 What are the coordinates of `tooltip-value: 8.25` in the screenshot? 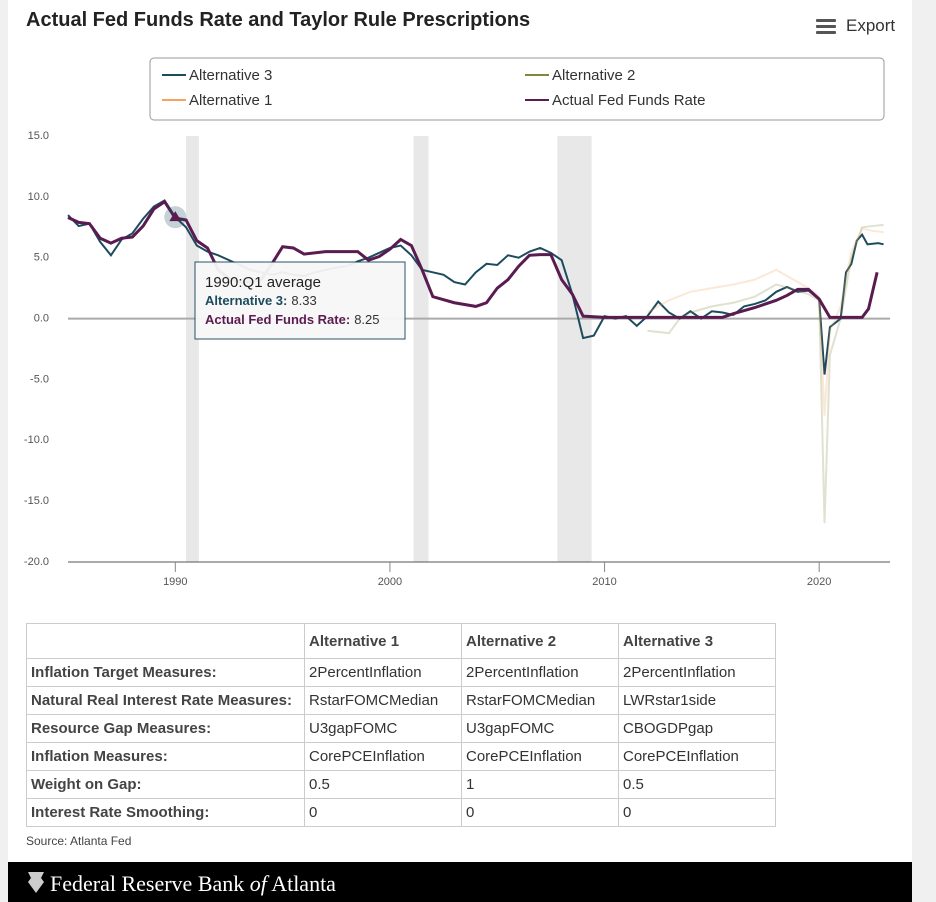 It's located at (366, 319).